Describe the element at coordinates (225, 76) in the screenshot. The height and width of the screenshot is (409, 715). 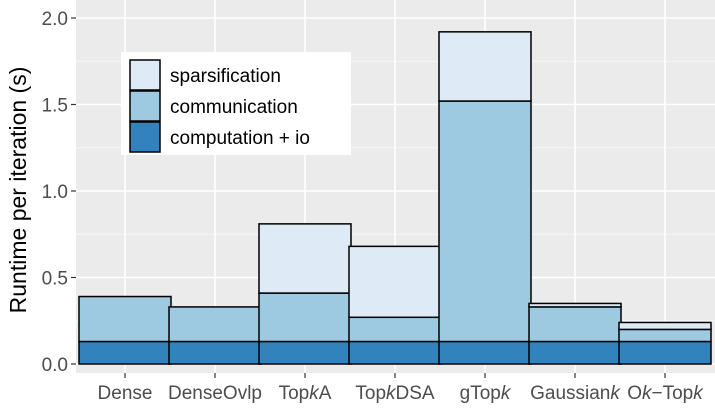
I see `legend-label: sparsification` at that location.